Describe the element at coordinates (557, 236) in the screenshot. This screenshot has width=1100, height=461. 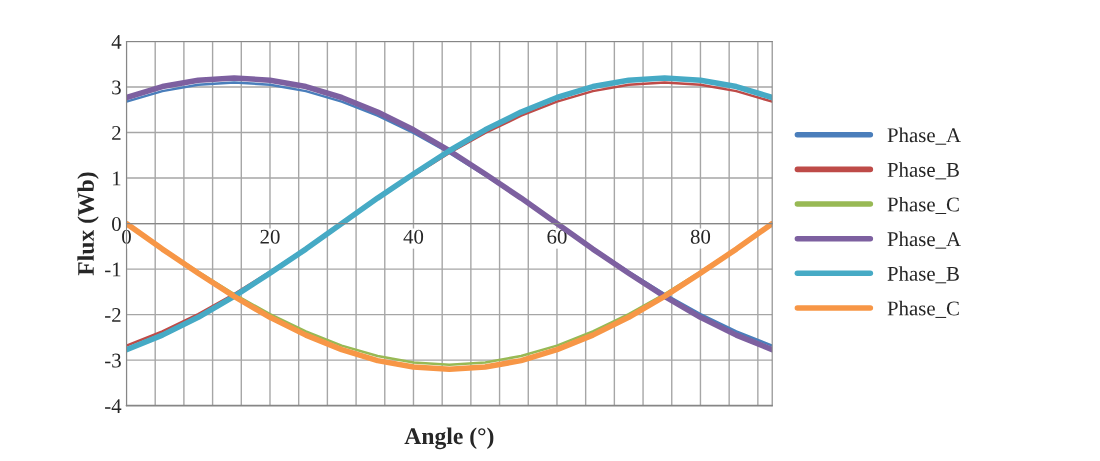
I see `x-tick-label: 60` at that location.